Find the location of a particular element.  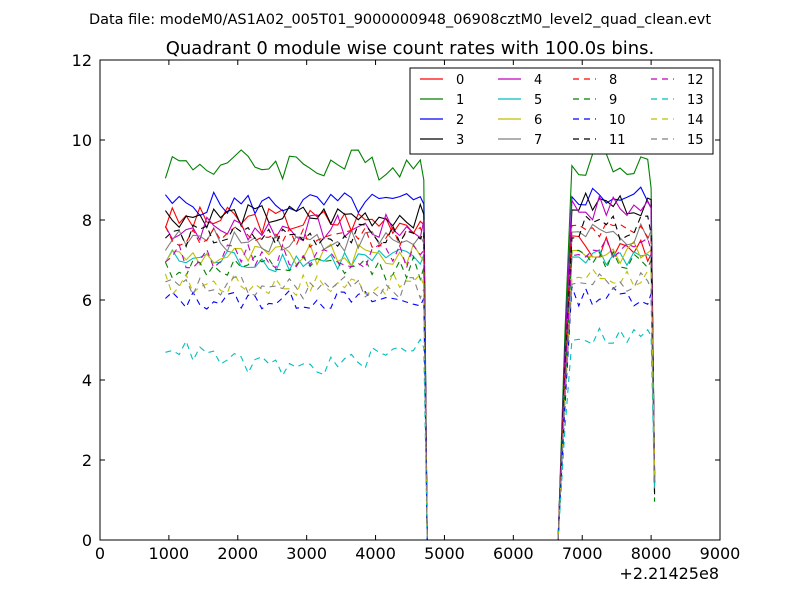

legend-label-2: 2 is located at coordinates (460, 120).